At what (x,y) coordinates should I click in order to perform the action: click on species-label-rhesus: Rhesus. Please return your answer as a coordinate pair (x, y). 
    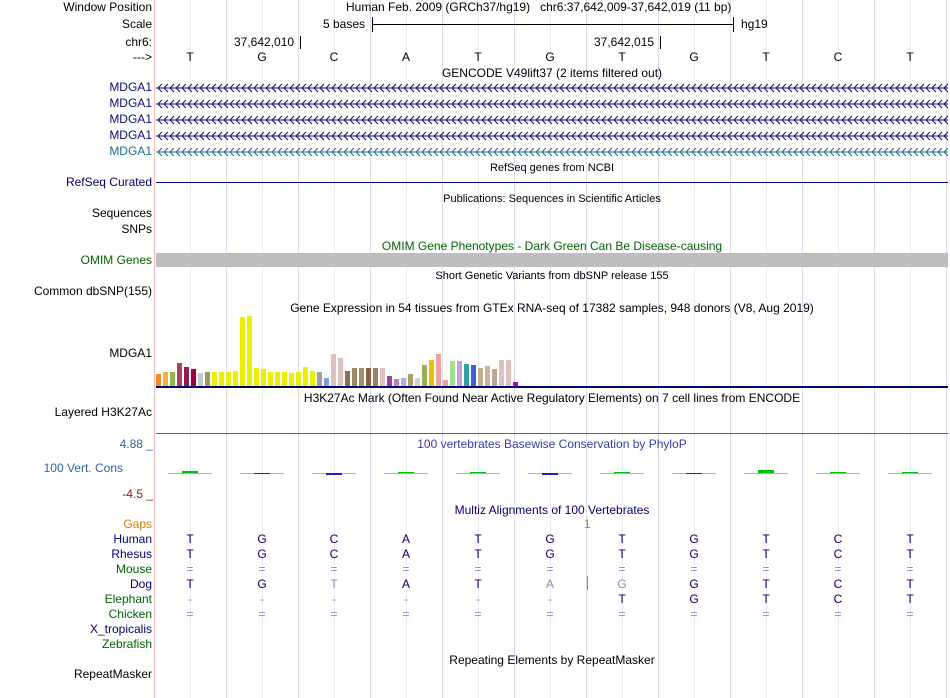
    Looking at the image, I should click on (131, 554).